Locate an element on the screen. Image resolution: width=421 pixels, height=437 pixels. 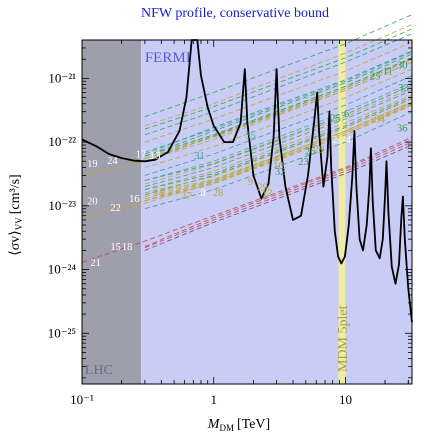
curve-label-13: 13 is located at coordinates (155, 156).